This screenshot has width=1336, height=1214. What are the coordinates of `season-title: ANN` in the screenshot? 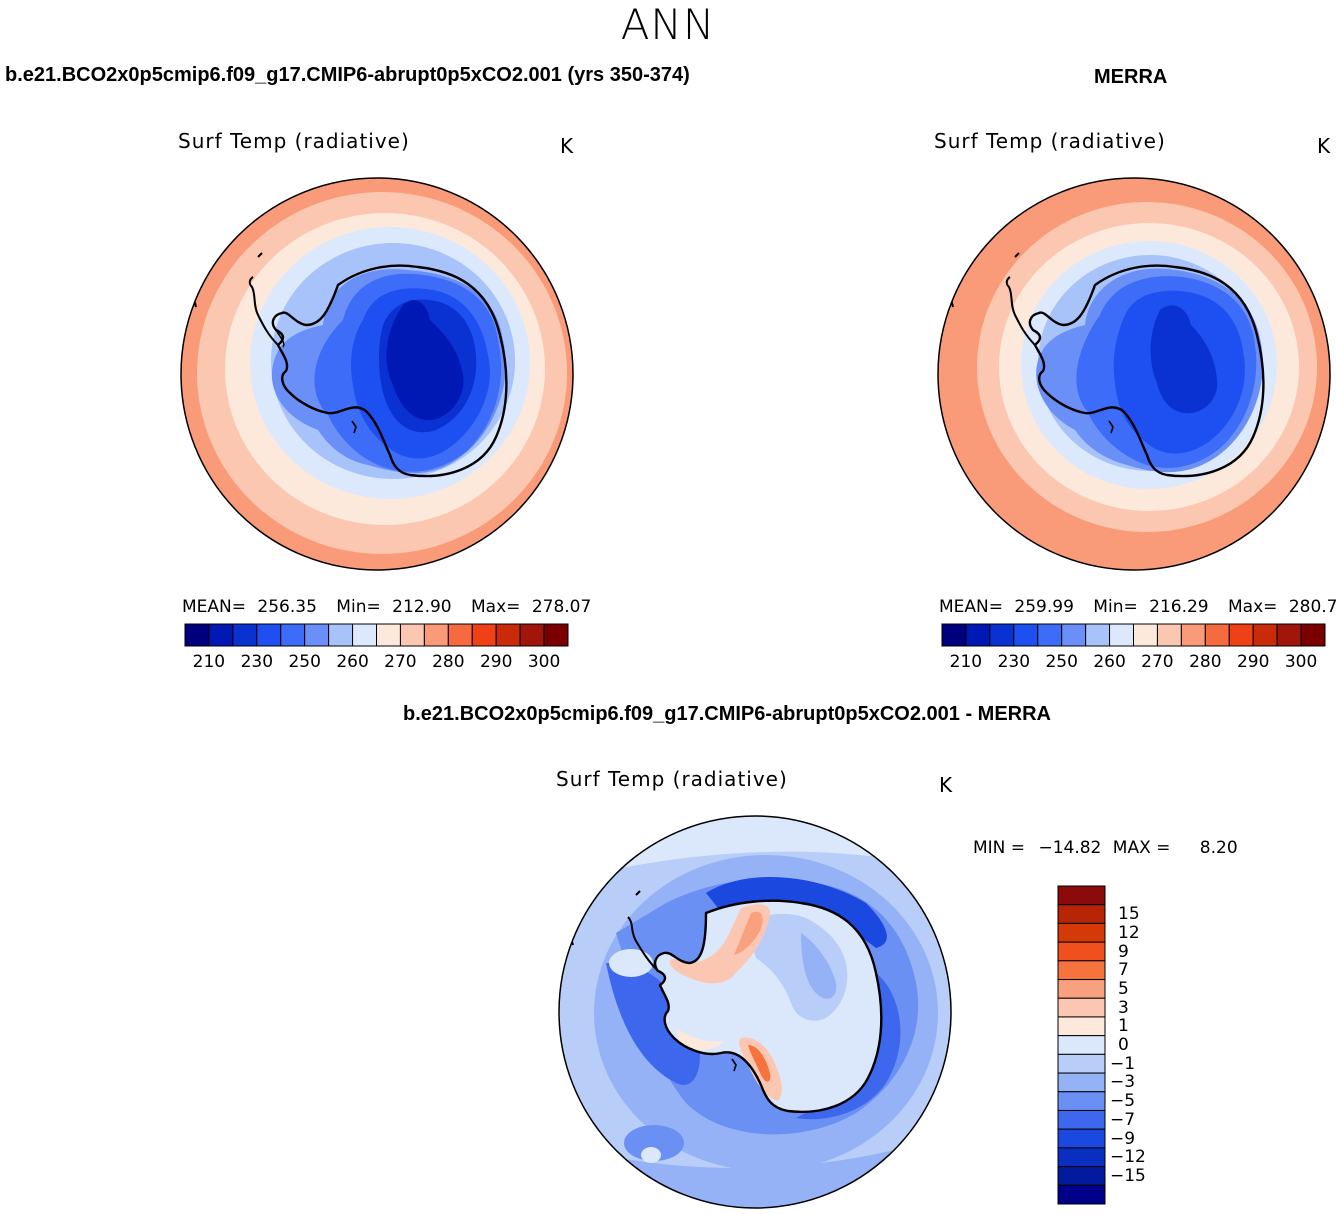 It's located at (668, 24).